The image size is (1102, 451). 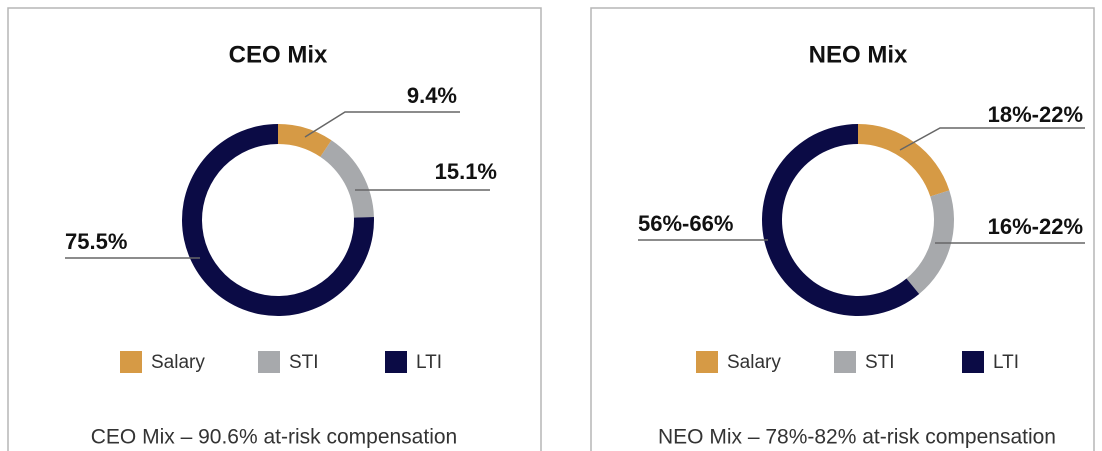 What do you see at coordinates (857, 437) in the screenshot?
I see `caption: NEO Mix – 78%-82% at-risk compensation` at bounding box center [857, 437].